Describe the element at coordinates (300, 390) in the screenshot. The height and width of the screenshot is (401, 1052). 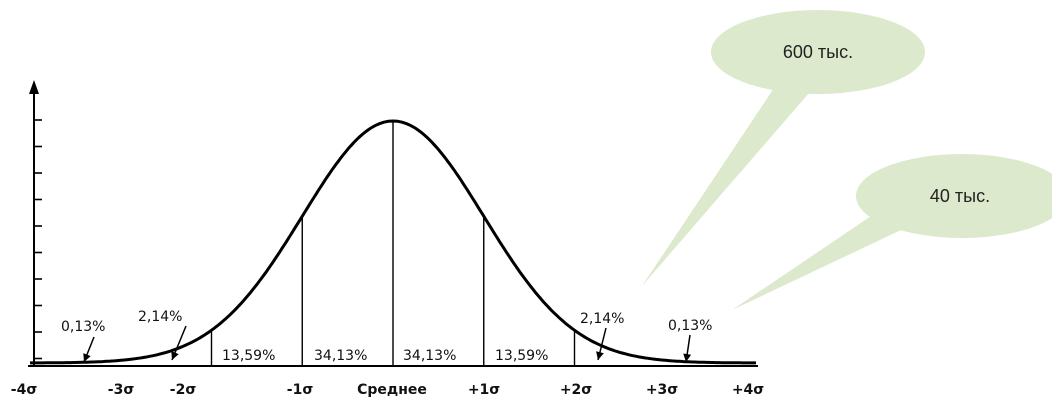
I see `x-tick-label: -1σ` at that location.